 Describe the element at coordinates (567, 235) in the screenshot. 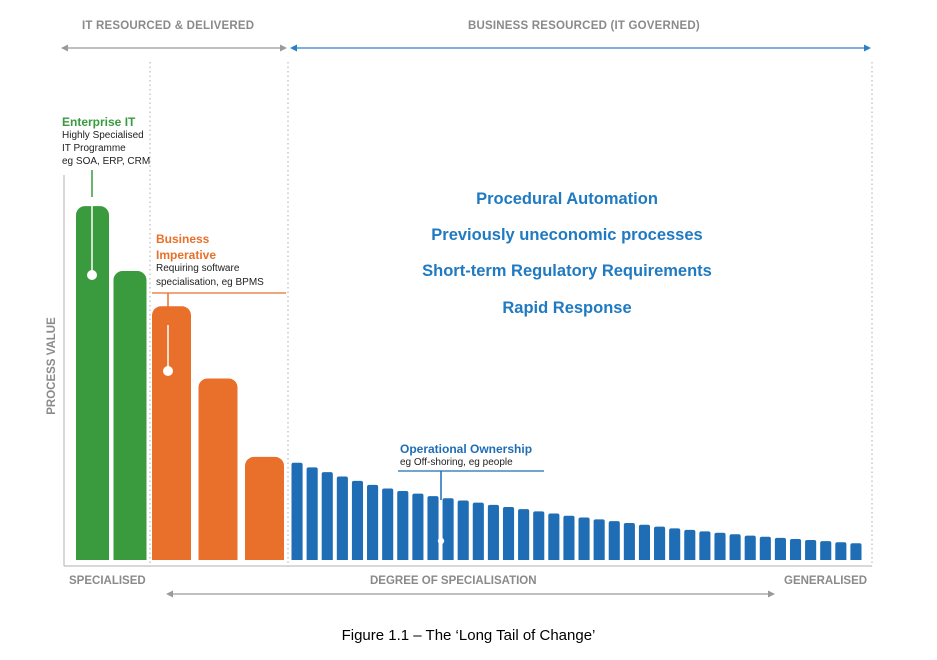

I see `benefit-uneconomic-processes: Previously uneconomic processes` at that location.